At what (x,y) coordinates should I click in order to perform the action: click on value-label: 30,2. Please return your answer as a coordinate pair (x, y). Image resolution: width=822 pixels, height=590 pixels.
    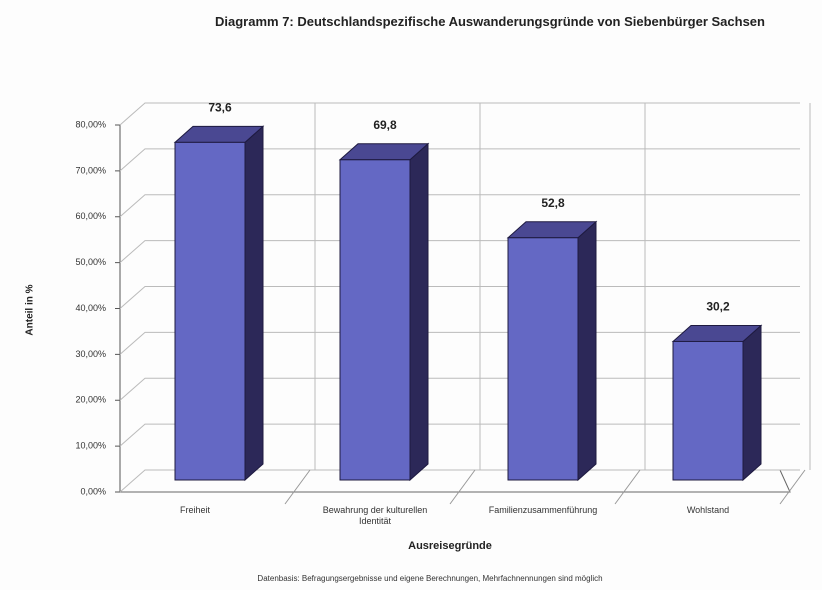
    Looking at the image, I should click on (718, 307).